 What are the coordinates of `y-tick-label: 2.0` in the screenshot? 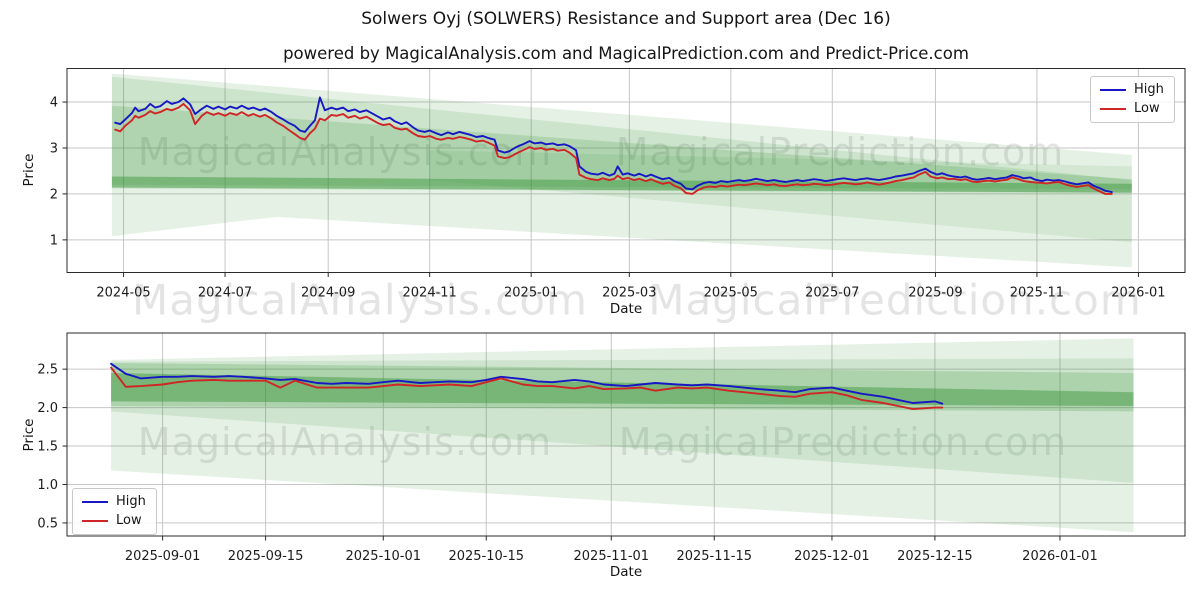 It's located at (47, 408).